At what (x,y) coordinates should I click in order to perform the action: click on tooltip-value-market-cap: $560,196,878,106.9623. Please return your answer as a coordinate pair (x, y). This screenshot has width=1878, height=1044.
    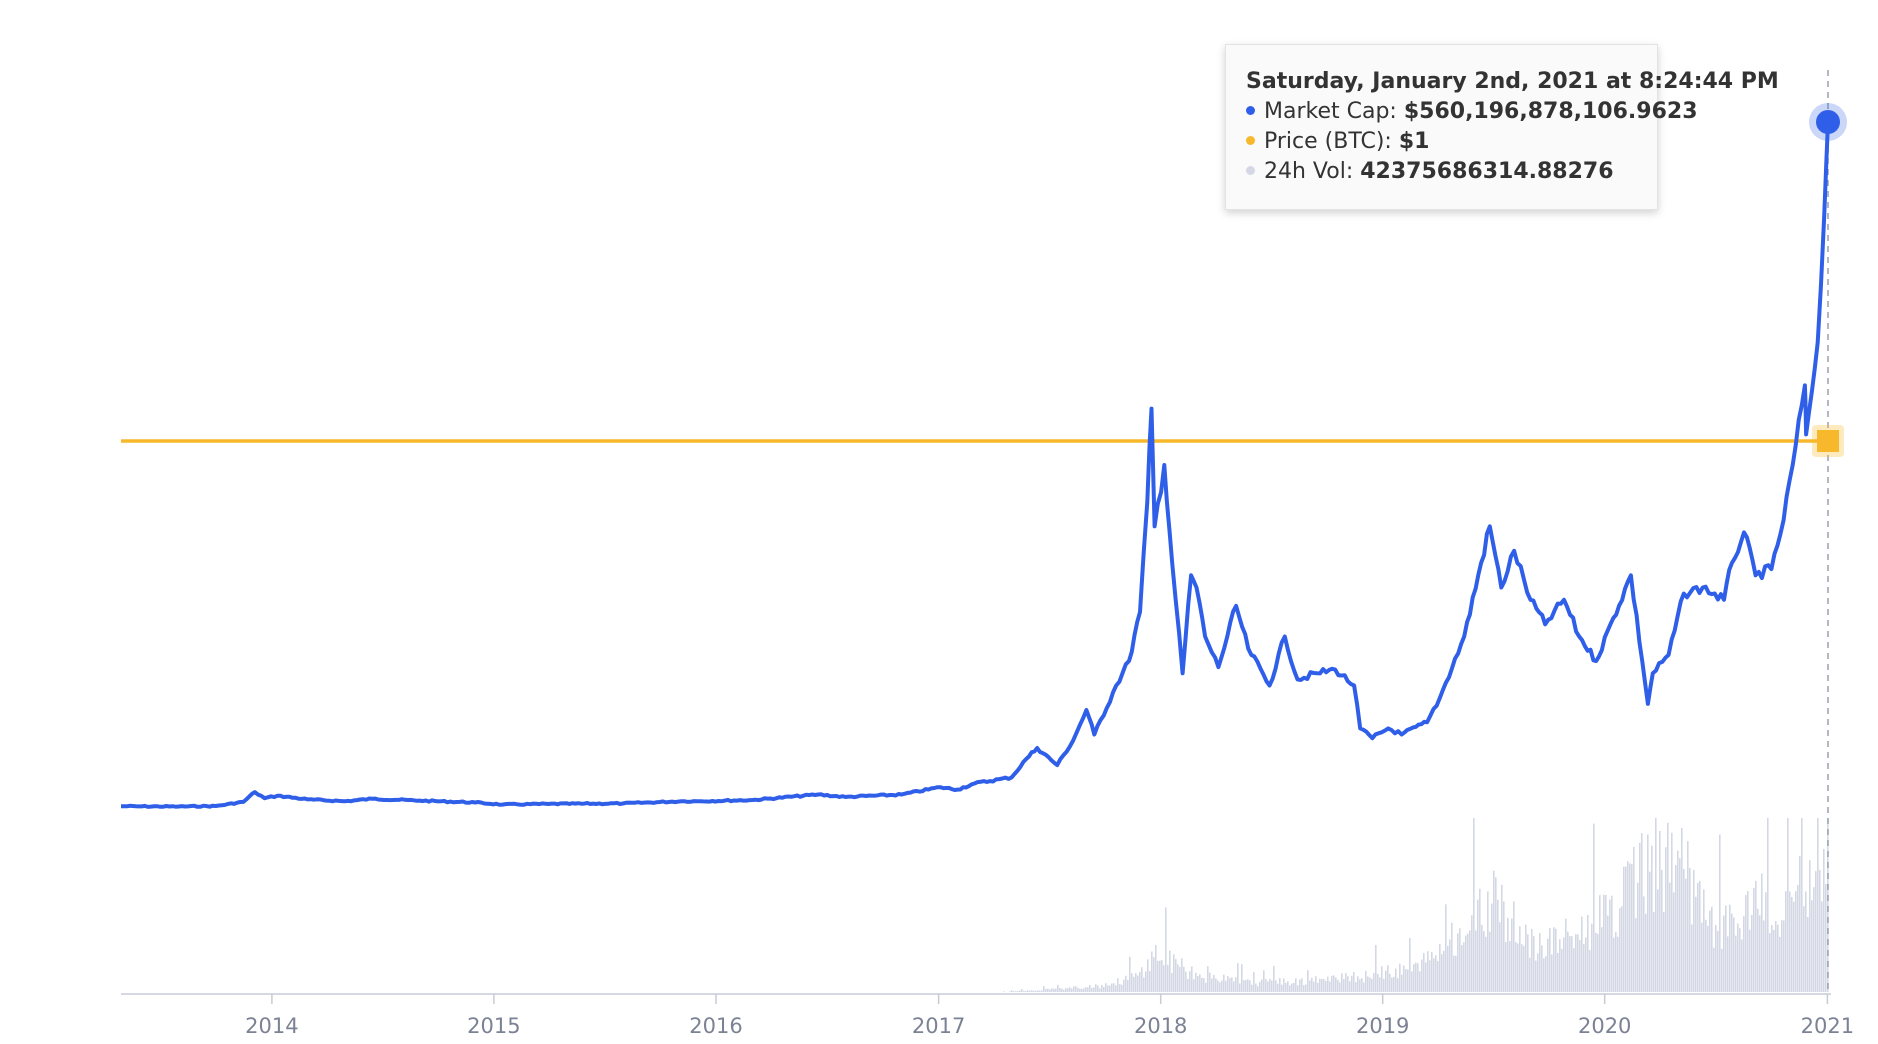
    Looking at the image, I should click on (1550, 111).